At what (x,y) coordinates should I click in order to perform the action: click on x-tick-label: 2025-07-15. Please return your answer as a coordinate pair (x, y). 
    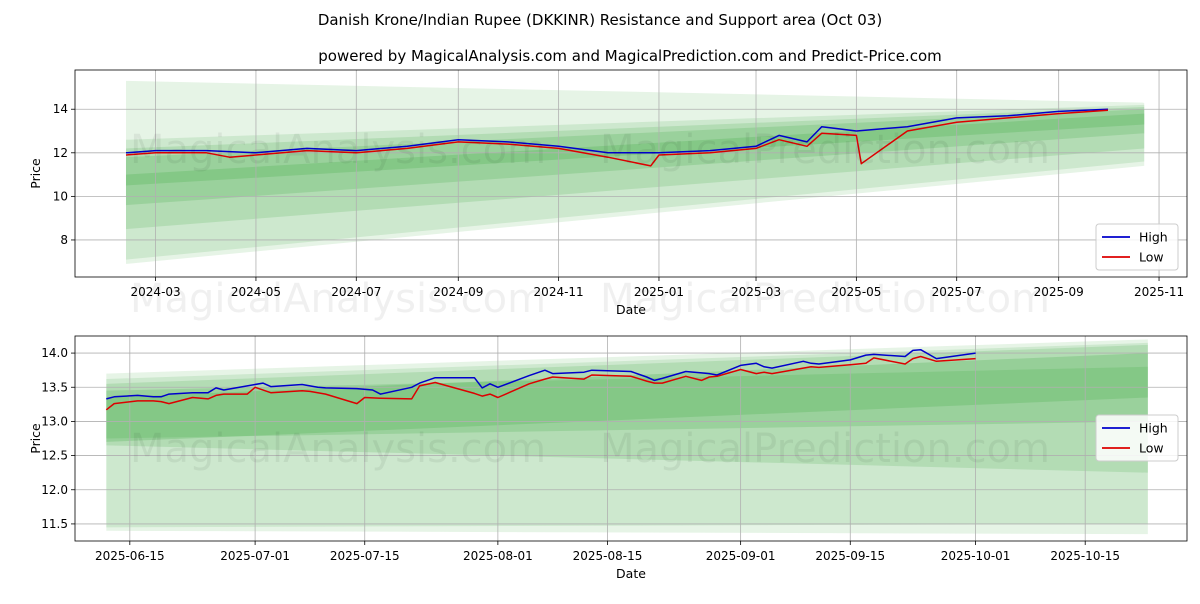
    Looking at the image, I should click on (365, 556).